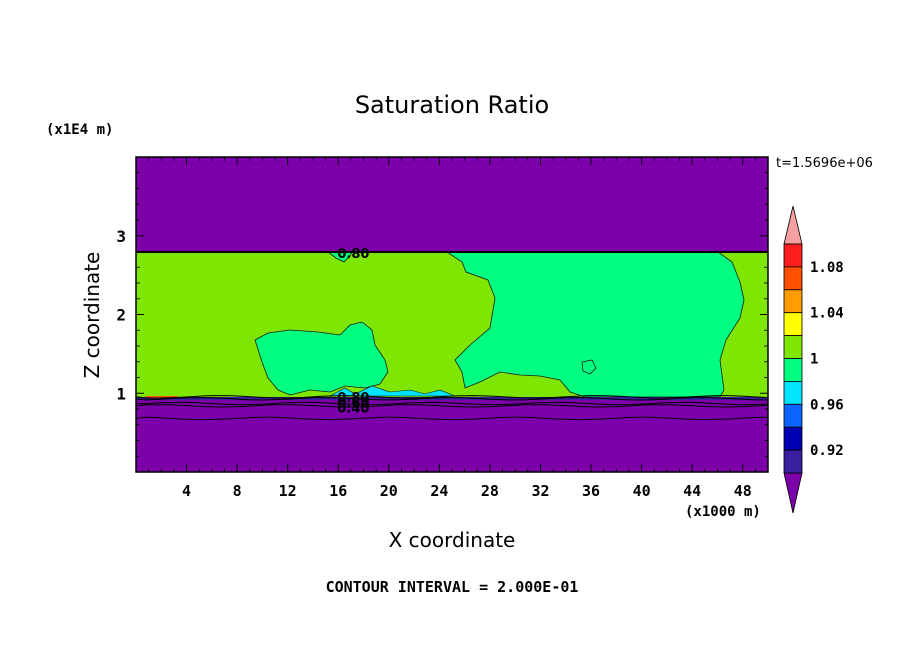 The width and height of the screenshot is (904, 654). What do you see at coordinates (237, 491) in the screenshot?
I see `x-tick-label: 8` at bounding box center [237, 491].